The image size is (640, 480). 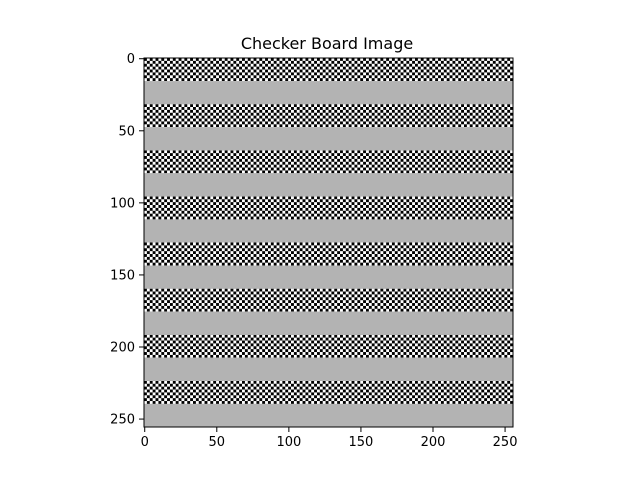 What do you see at coordinates (327, 43) in the screenshot?
I see `chart-title: Checker Board Image` at bounding box center [327, 43].